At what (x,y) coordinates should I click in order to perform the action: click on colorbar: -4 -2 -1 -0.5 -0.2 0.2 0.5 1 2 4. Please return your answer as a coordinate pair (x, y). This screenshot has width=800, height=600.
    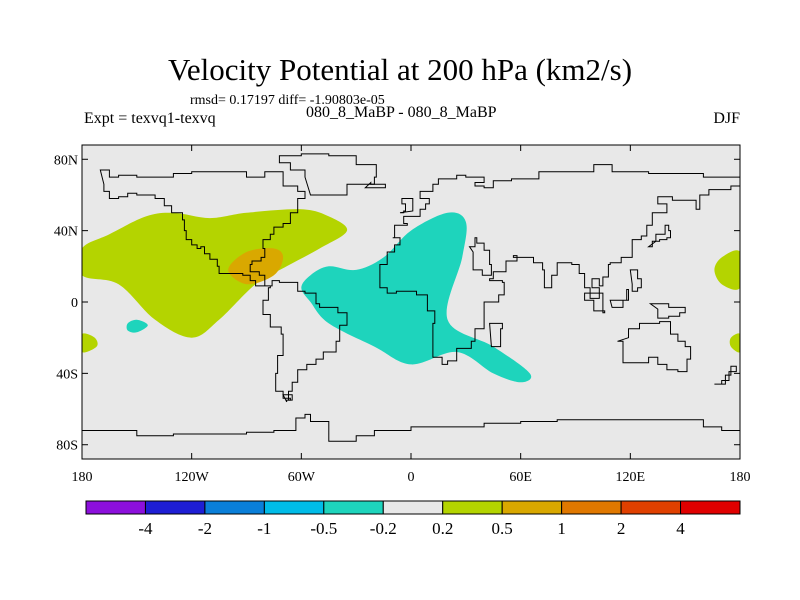
    Looking at the image, I should click on (413, 519).